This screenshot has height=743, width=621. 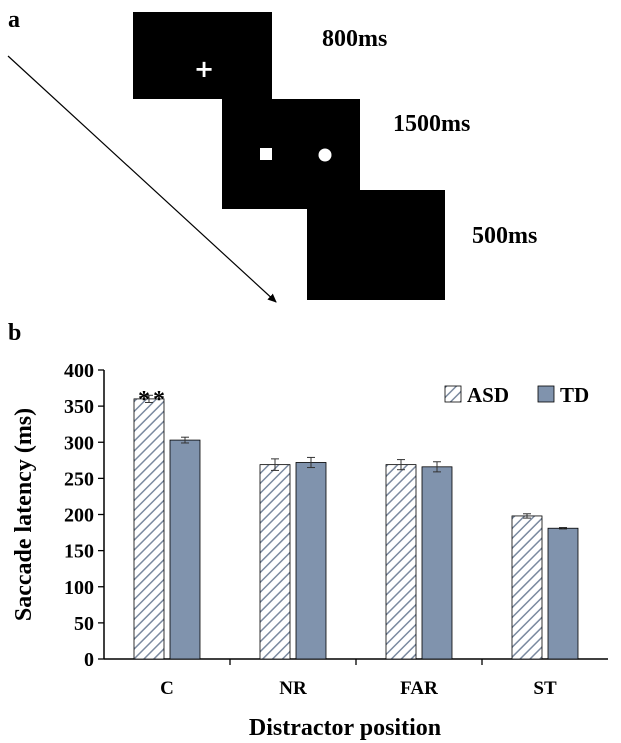 I want to click on y-tick-label: 0, so click(x=89, y=660).